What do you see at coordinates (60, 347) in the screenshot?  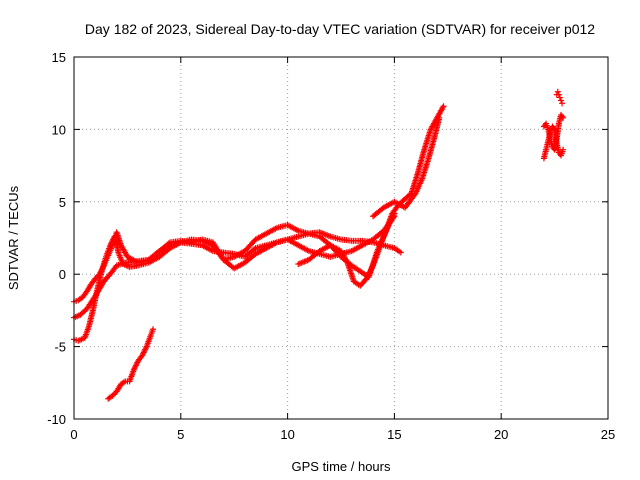 I see `y-tick-label: -5` at bounding box center [60, 347].